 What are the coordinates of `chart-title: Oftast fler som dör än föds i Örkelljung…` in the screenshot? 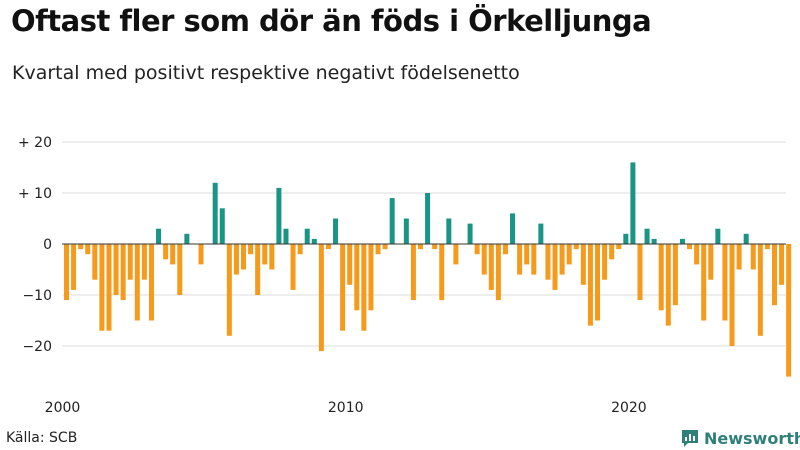 It's located at (331, 21).